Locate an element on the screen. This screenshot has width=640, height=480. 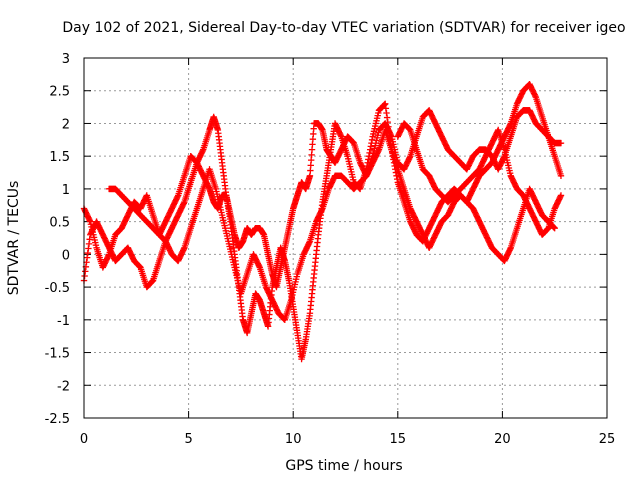
x-tick-label: 0 is located at coordinates (84, 439).